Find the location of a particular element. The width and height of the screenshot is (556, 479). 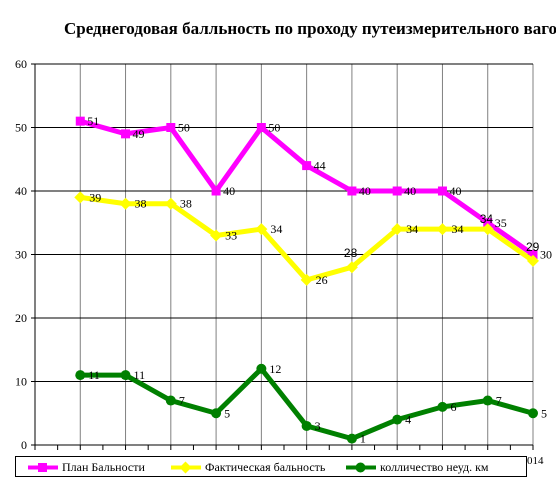

legend-item: колличество неуд. км is located at coordinates (417, 467).